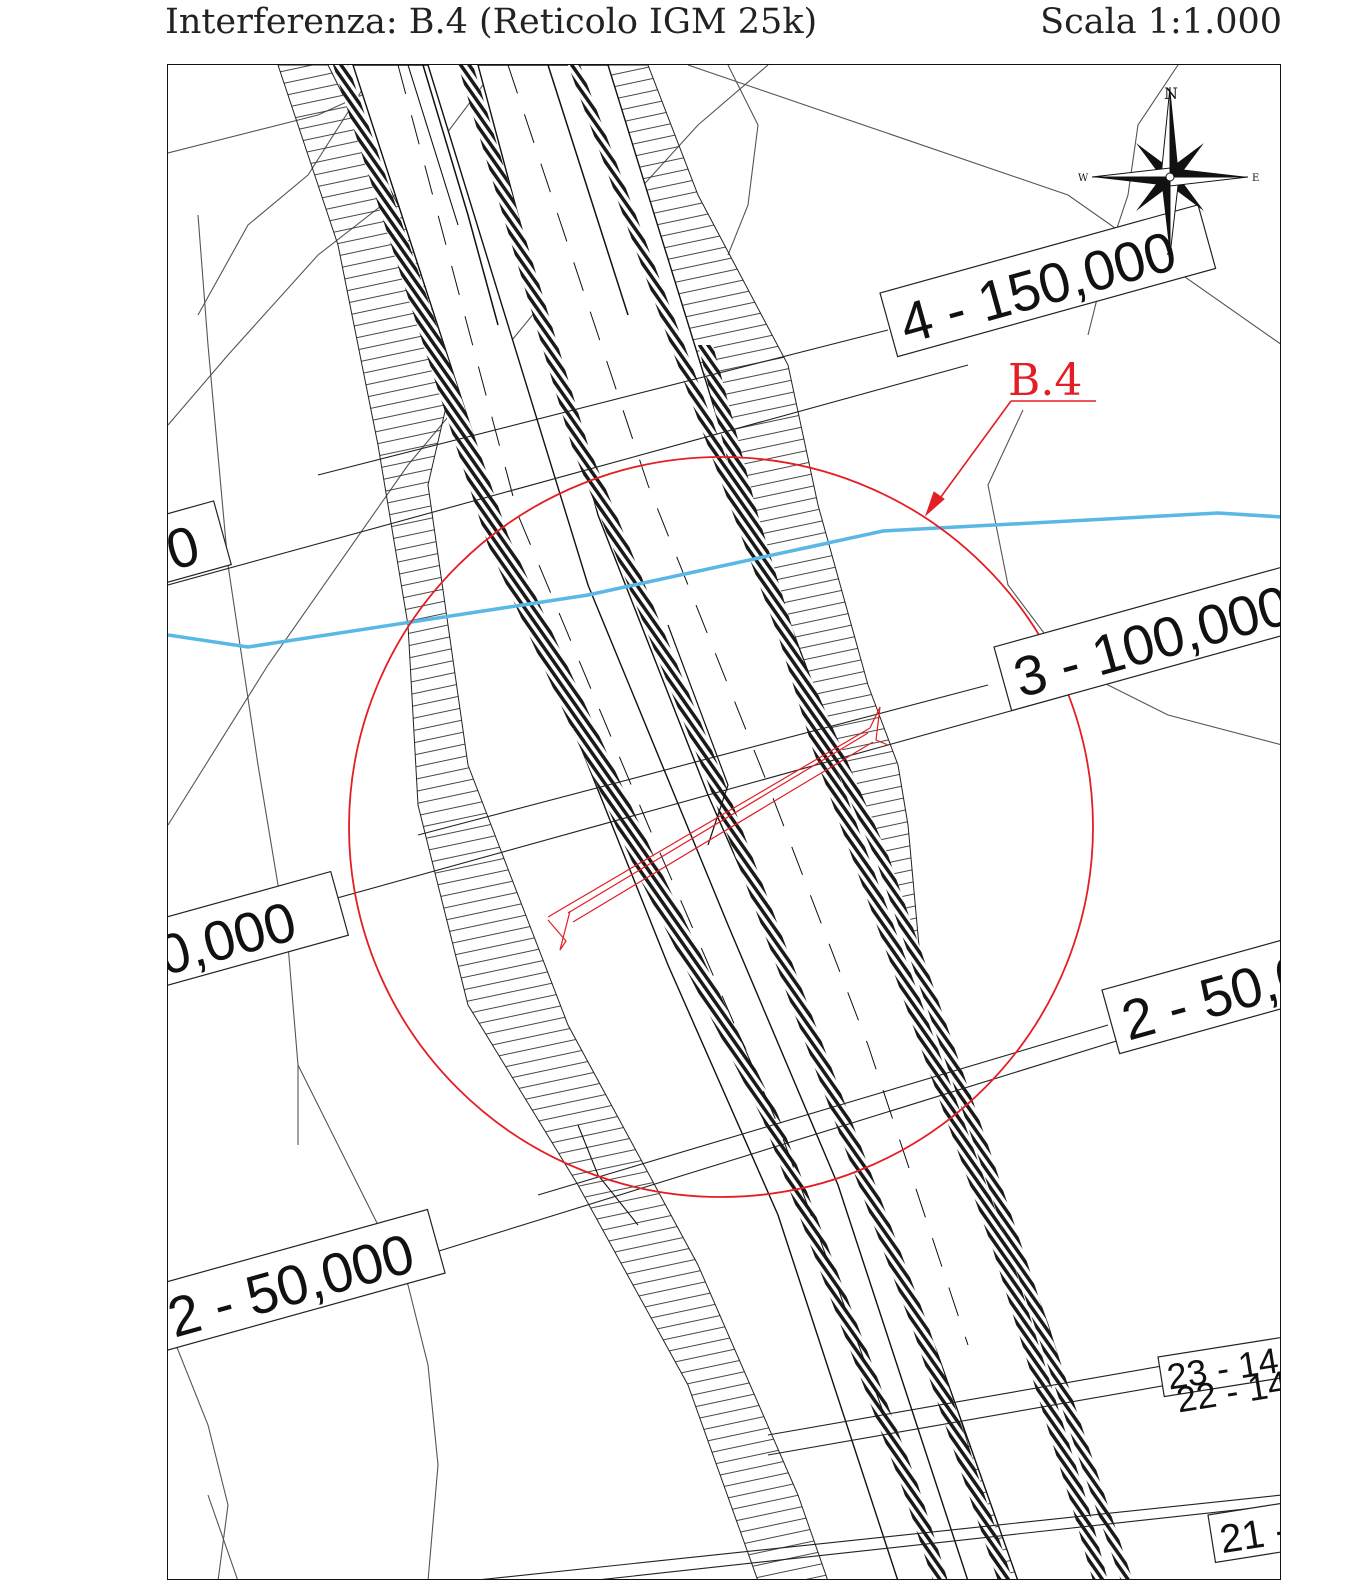 Image resolution: width=1348 pixels, height=1590 pixels. Describe the element at coordinates (1083, 178) in the screenshot. I see `compass-west-letter: W` at that location.